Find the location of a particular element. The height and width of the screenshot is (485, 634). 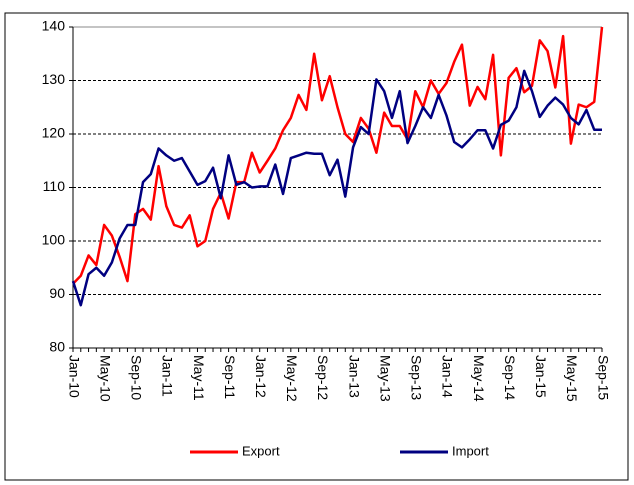

x-tick-label: Jan-10 is located at coordinates (74, 376).